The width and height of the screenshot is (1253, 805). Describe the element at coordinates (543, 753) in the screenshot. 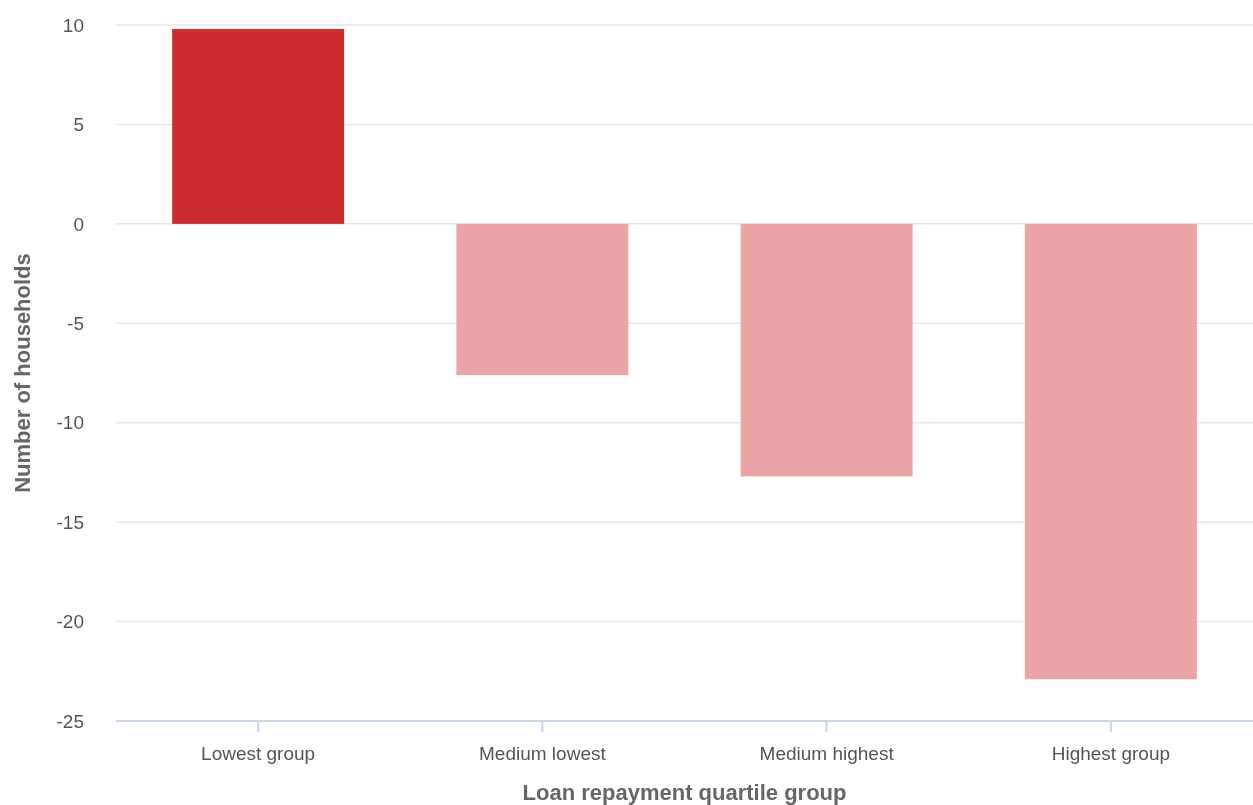

I see `x-tick-label: Medium lowest` at that location.